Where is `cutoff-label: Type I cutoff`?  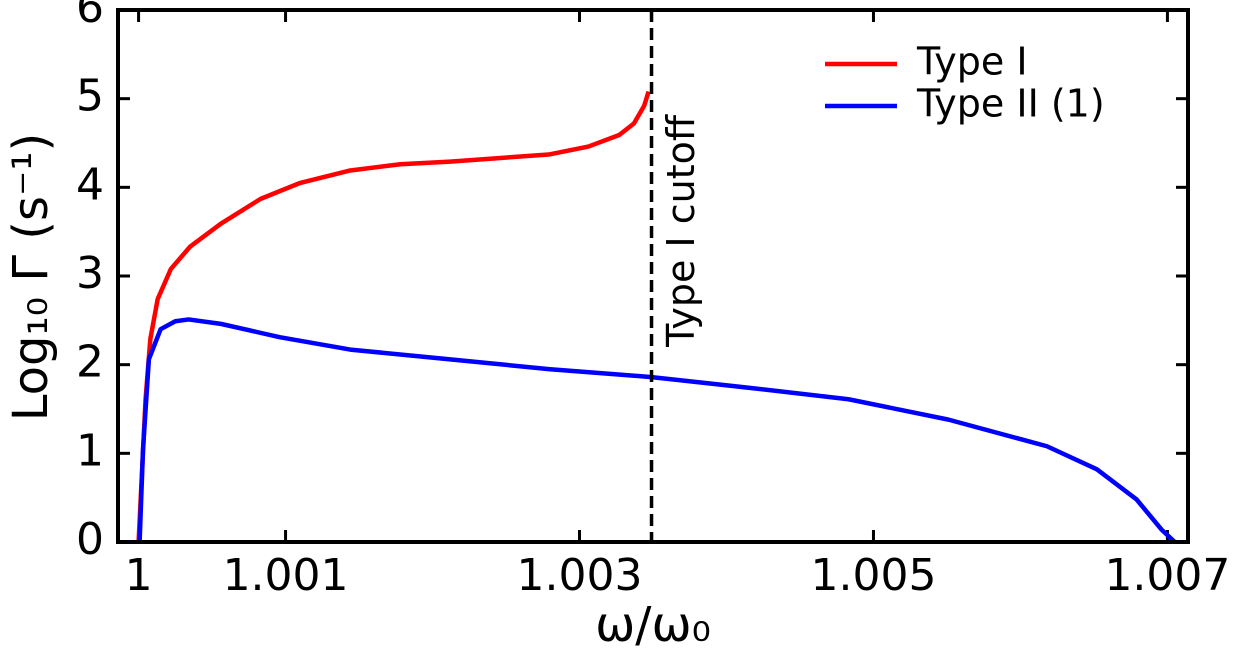
cutoff-label: Type I cutoff is located at coordinates (681, 231).